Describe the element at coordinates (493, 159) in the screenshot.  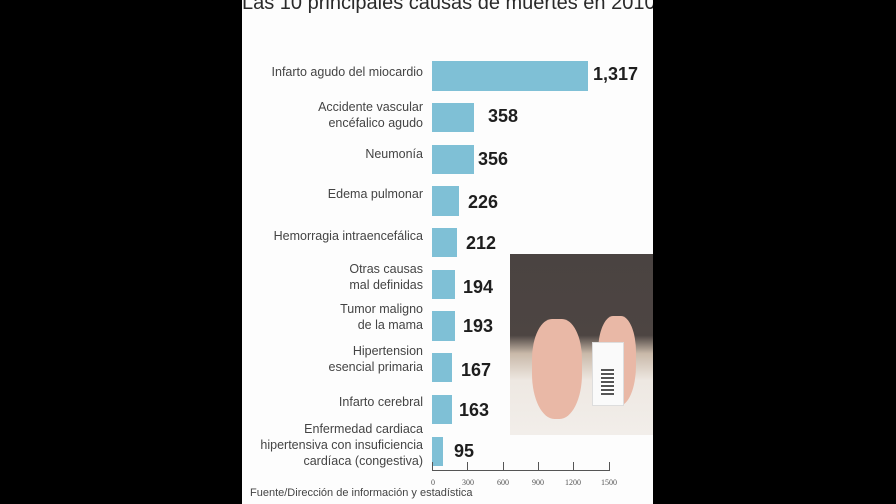
I see `bar-value: 356` at that location.